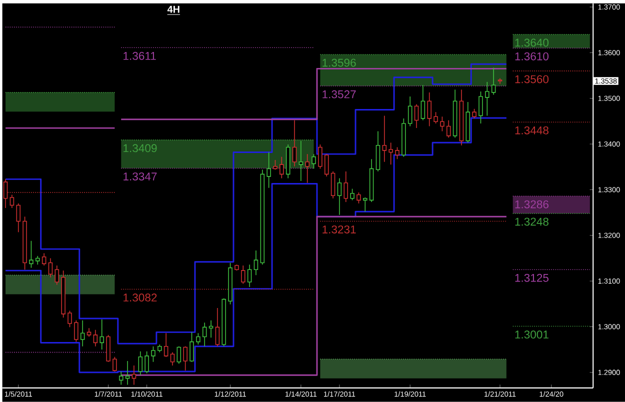 This screenshot has width=625, height=402. Describe the element at coordinates (140, 298) in the screenshot. I see `series-label: 1.3082` at that location.